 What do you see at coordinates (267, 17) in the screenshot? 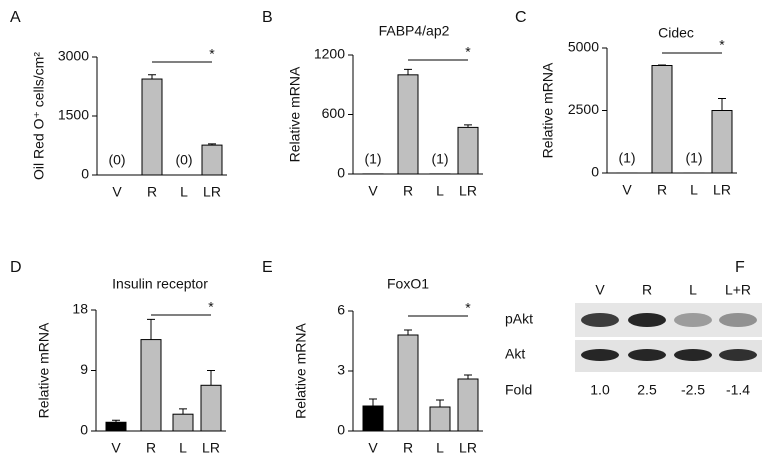
I see `panel-letter: B` at bounding box center [267, 17].